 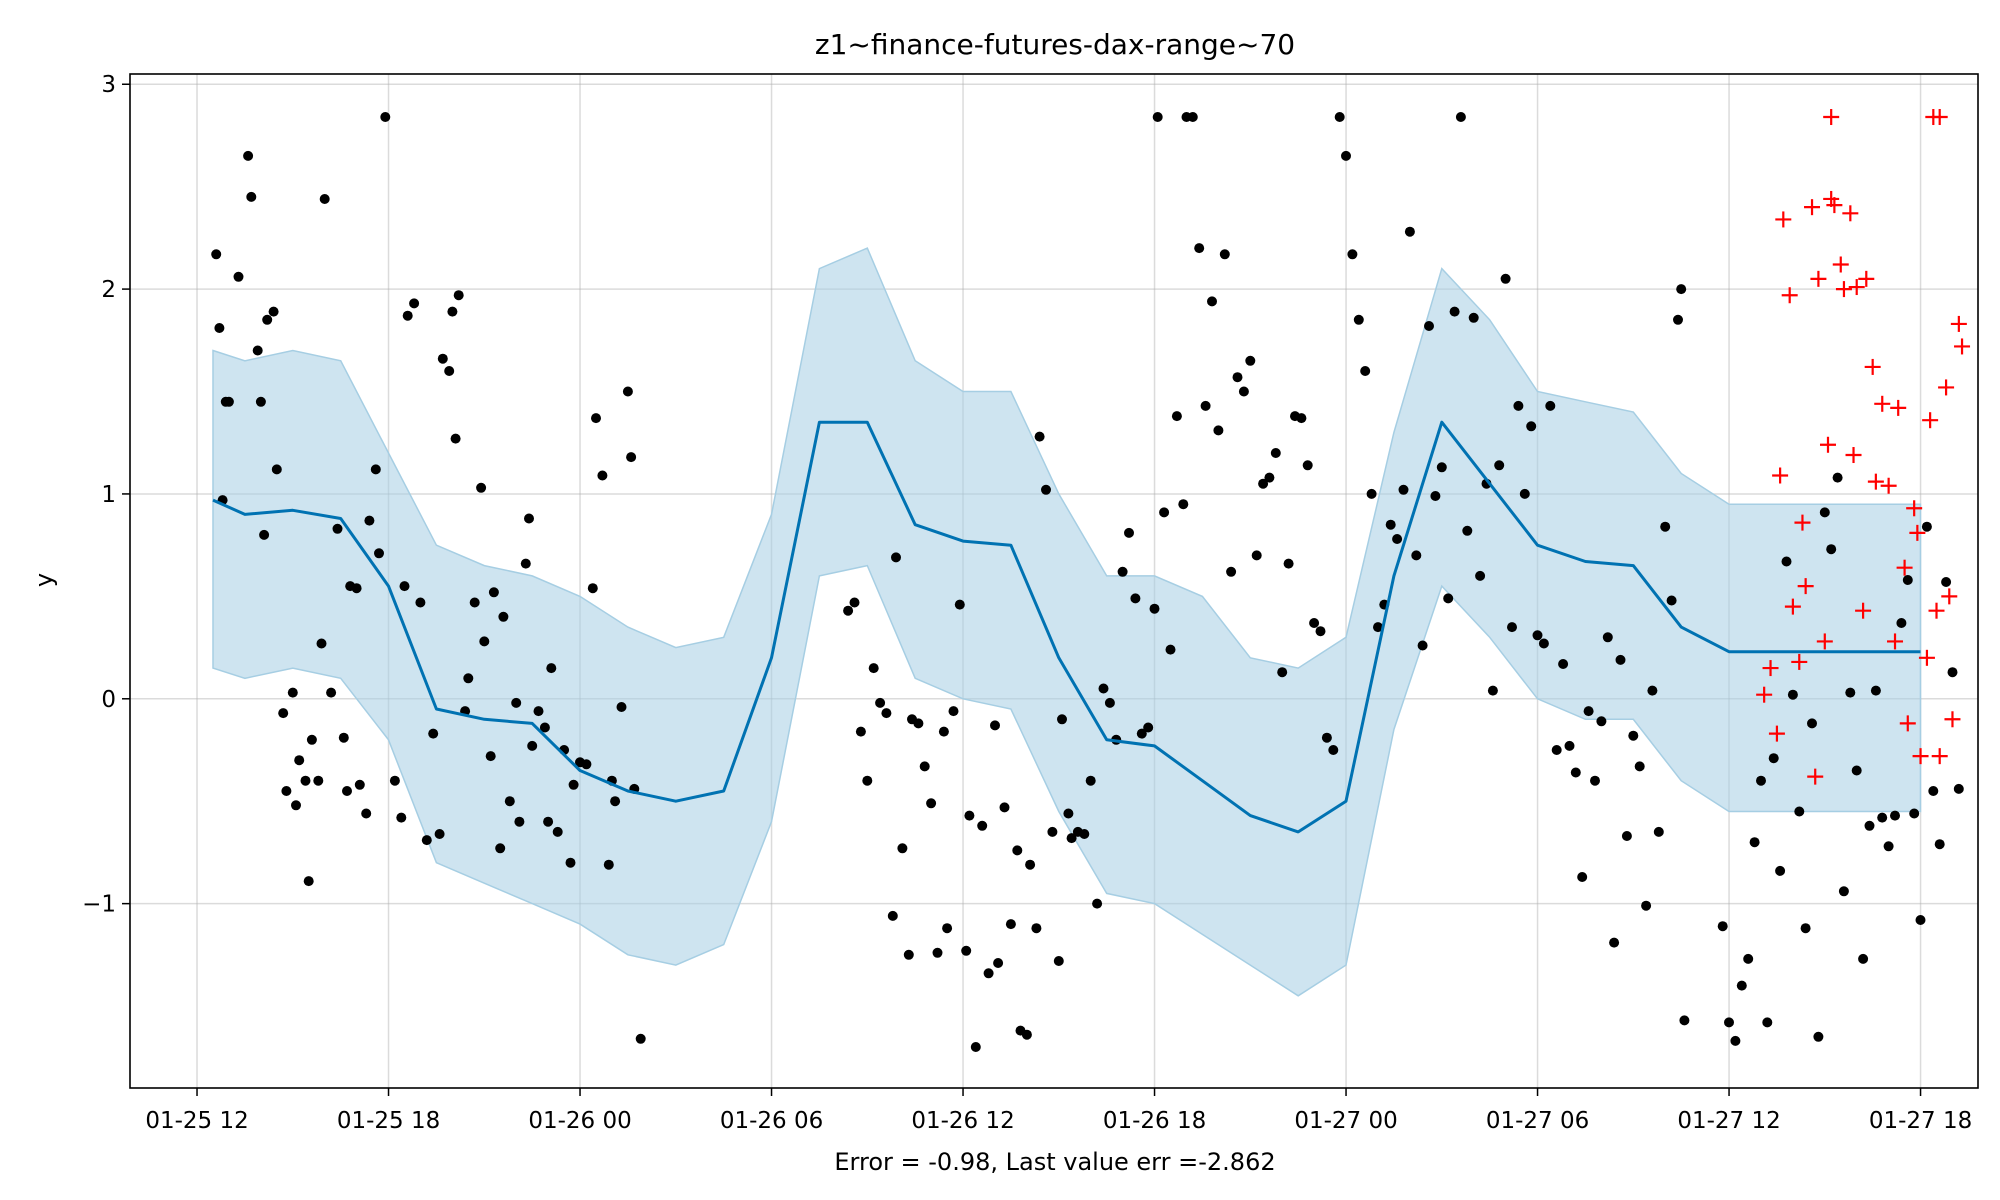 I want to click on chart-title: z1~finance-futures-dax-range~70, so click(x=1055, y=44).